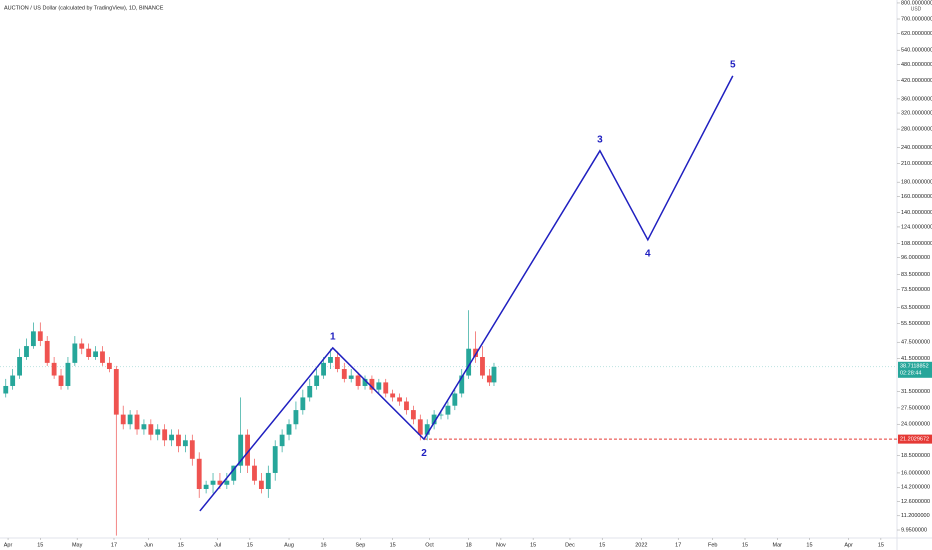 The width and height of the screenshot is (932, 550). I want to click on support-tag, so click(915, 439).